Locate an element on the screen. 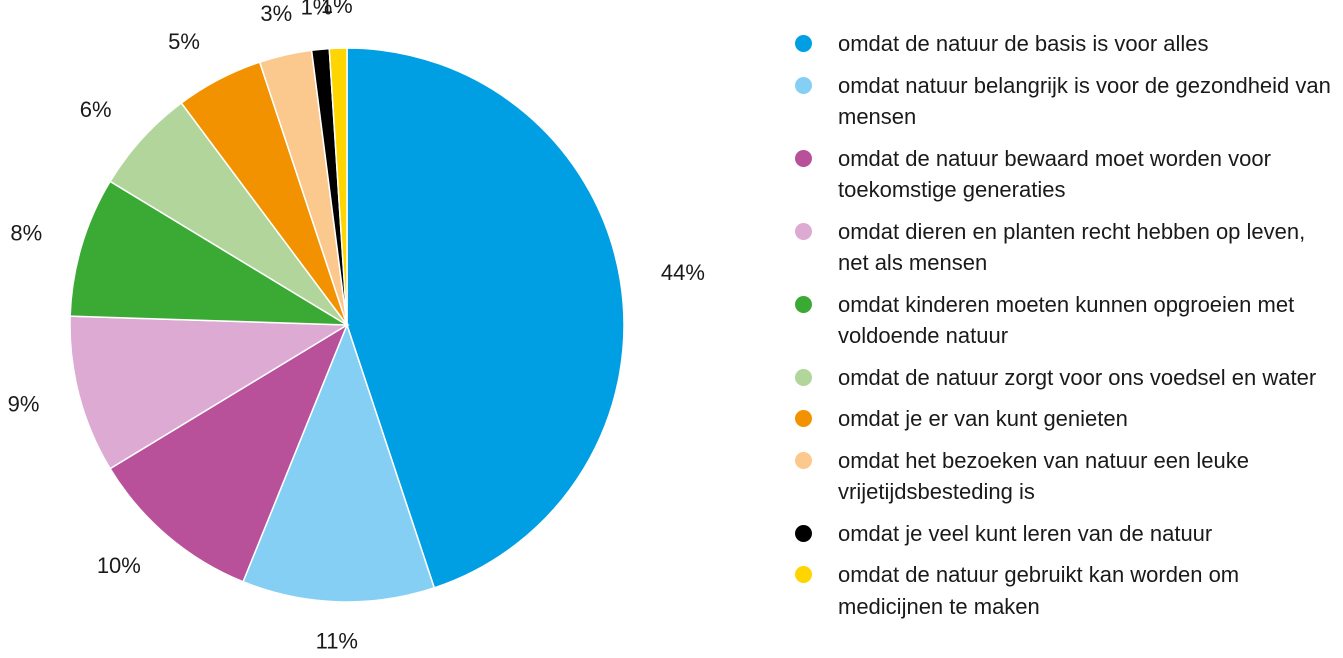 The width and height of the screenshot is (1343, 658). legend-label: omdat je veel kunt leren van de natuur is located at coordinates (1025, 533).